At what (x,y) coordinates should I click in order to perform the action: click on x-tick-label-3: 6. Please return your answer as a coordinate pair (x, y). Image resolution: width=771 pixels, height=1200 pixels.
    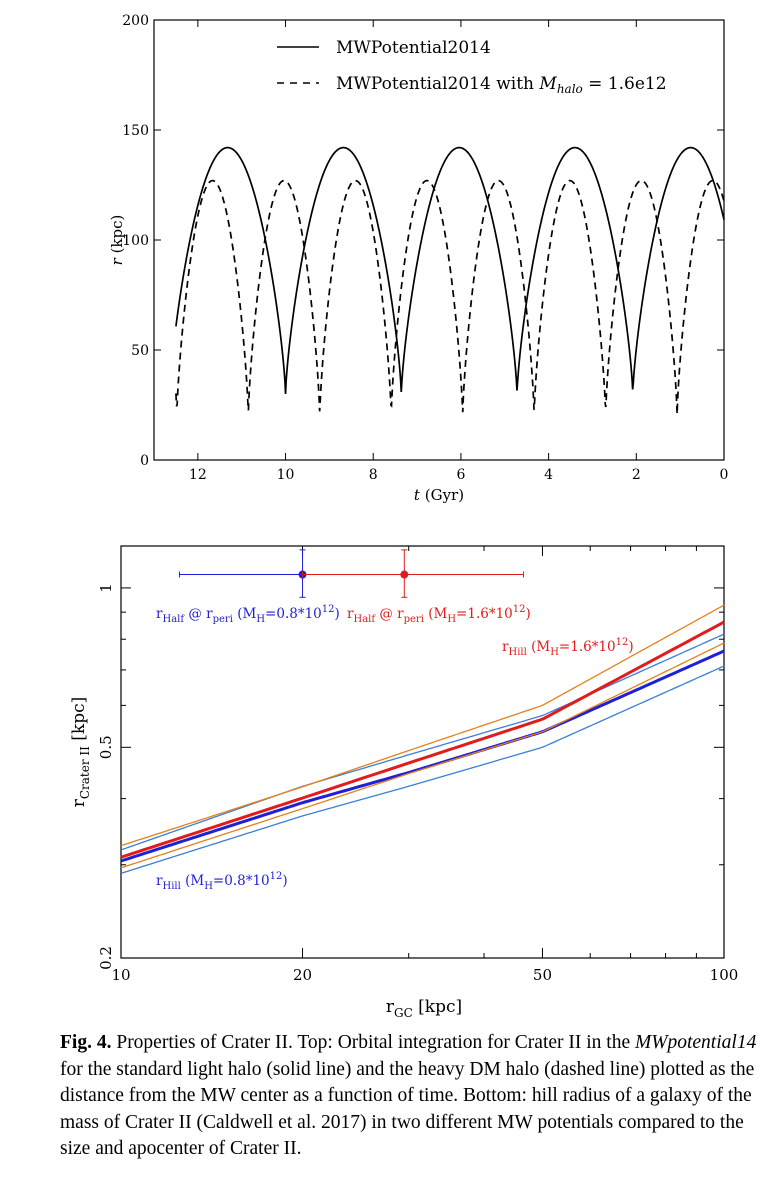
    Looking at the image, I should click on (460, 475).